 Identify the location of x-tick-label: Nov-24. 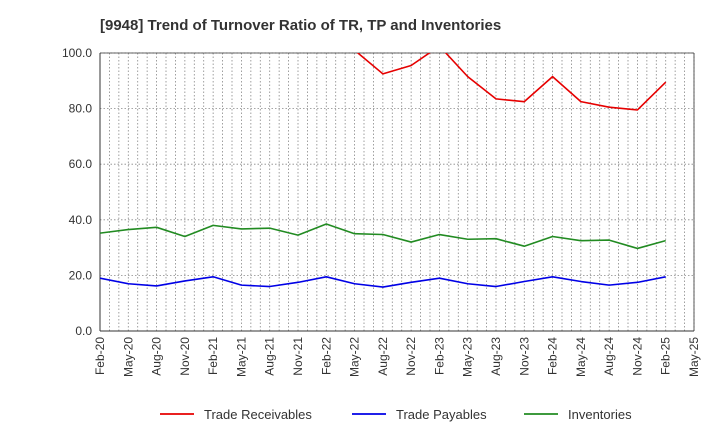
(637, 356).